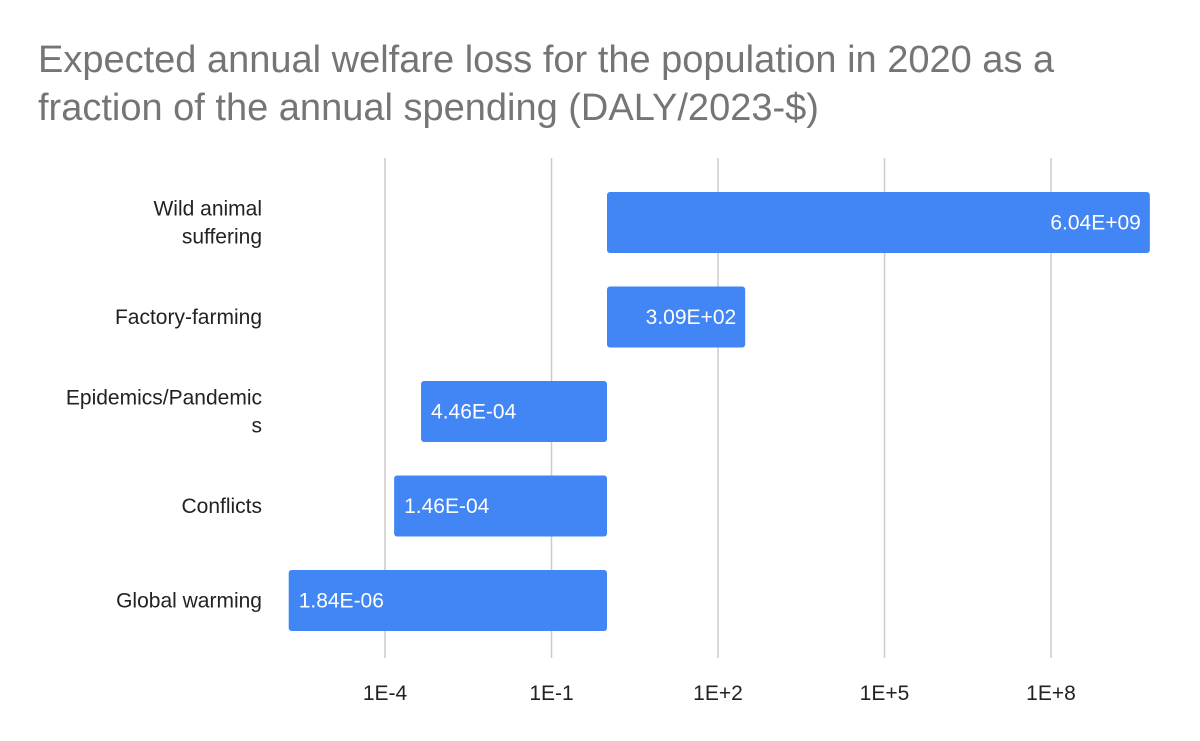 This screenshot has height=741, width=1200. What do you see at coordinates (474, 412) in the screenshot?
I see `data-label: 4.46E-04` at bounding box center [474, 412].